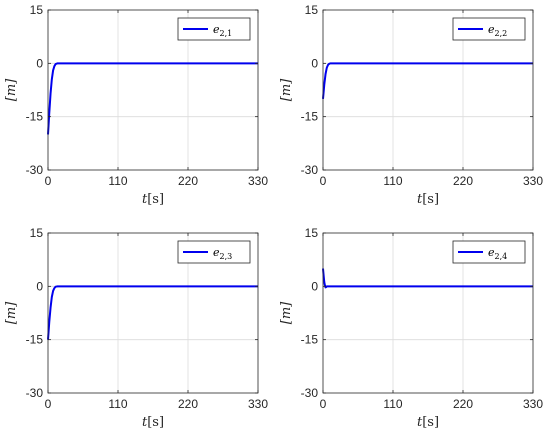  I want to click on legend: e2,2, so click(489, 29).